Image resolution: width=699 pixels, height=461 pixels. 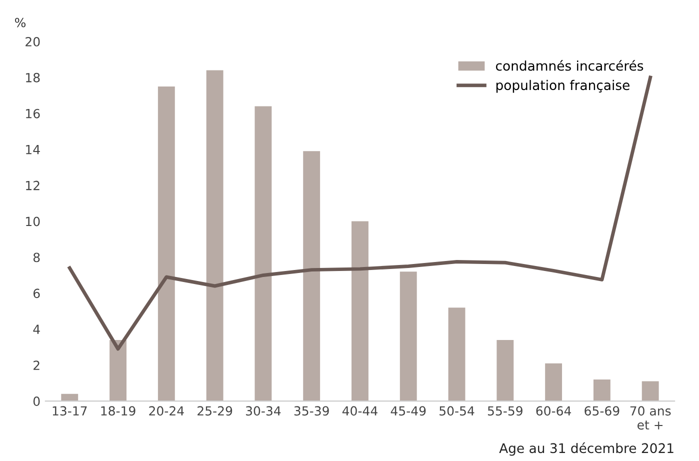 I want to click on y-tick-label: 2, so click(x=37, y=365).